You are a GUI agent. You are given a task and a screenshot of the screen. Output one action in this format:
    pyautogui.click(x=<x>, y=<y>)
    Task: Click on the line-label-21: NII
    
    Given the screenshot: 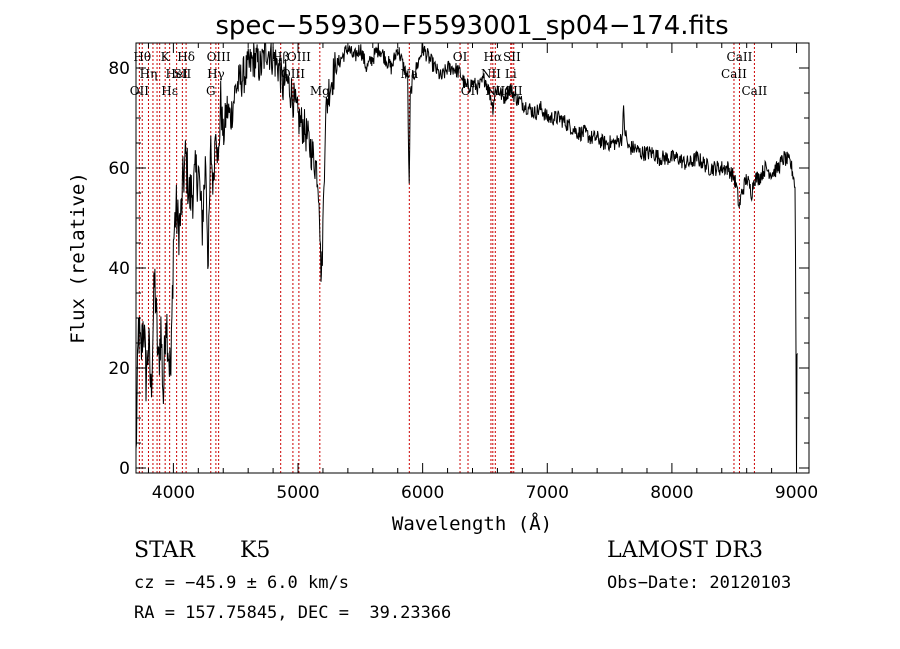 What is the action you would take?
    pyautogui.click(x=491, y=74)
    